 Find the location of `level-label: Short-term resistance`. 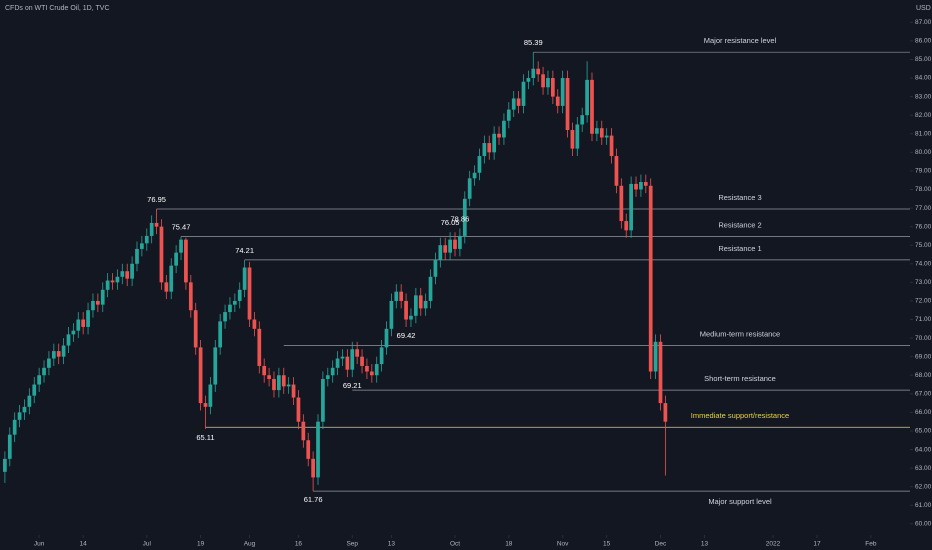

level-label: Short-term resistance is located at coordinates (740, 378).